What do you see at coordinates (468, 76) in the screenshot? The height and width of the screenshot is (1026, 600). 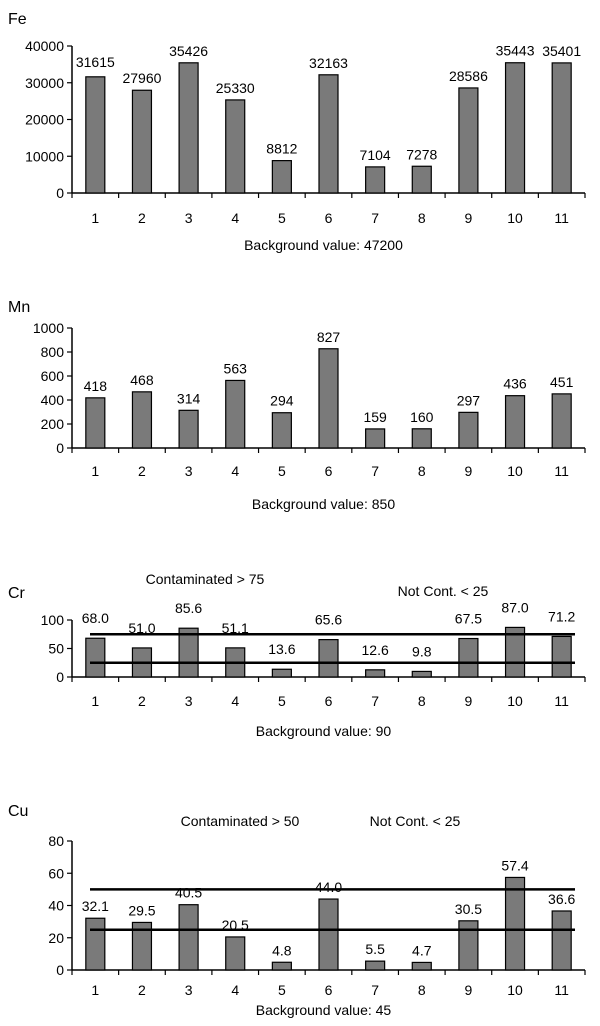 I see `fe-data-label: 28586` at bounding box center [468, 76].